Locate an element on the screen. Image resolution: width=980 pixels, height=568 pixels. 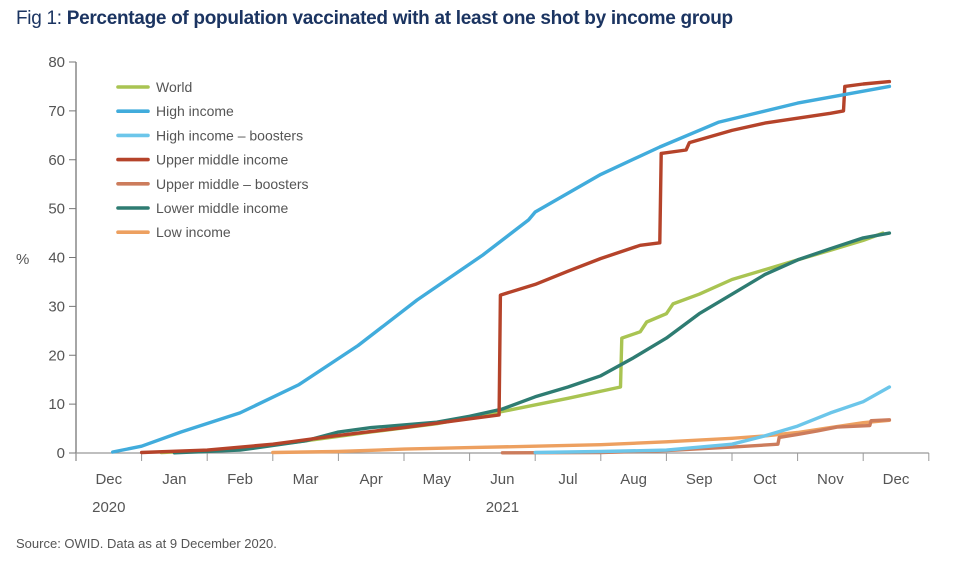
y-axis: 0 10 20 30 40 50 60 70 80 is located at coordinates (62, 258).